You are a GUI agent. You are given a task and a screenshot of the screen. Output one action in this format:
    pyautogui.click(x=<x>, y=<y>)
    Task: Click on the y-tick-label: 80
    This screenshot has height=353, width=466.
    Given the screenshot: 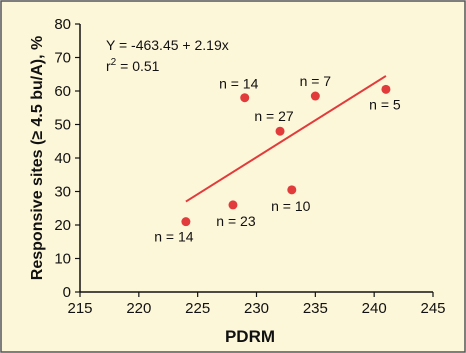 What is the action you would take?
    pyautogui.click(x=62, y=24)
    